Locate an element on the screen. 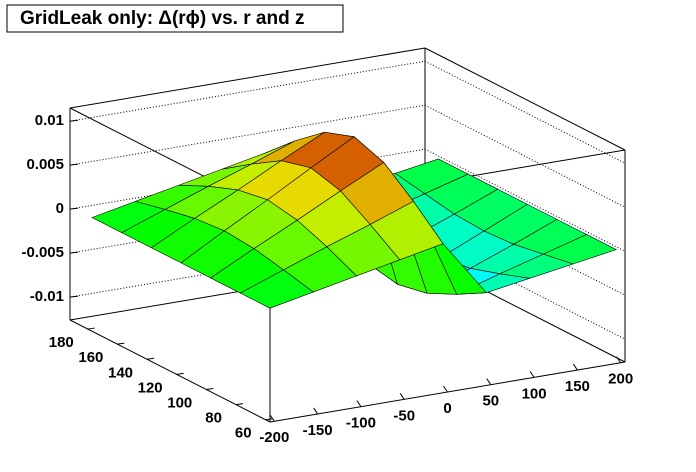  x-tick-label: -50 is located at coordinates (404, 415).